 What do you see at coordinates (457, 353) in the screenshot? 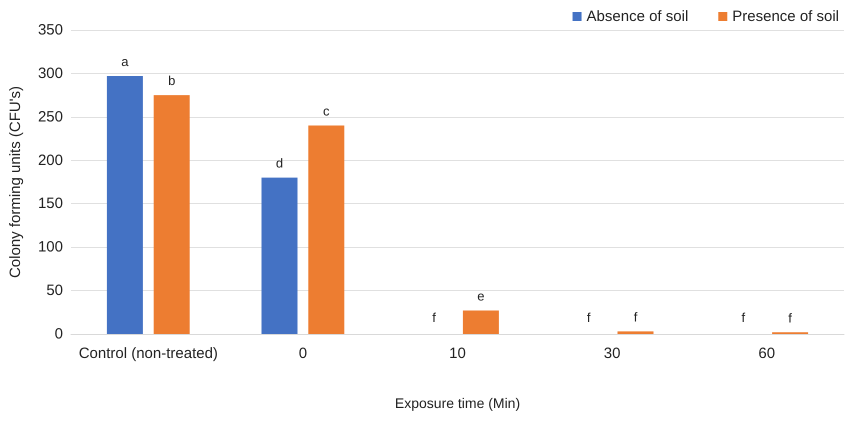
I see `x-tick-label: 10` at bounding box center [457, 353].